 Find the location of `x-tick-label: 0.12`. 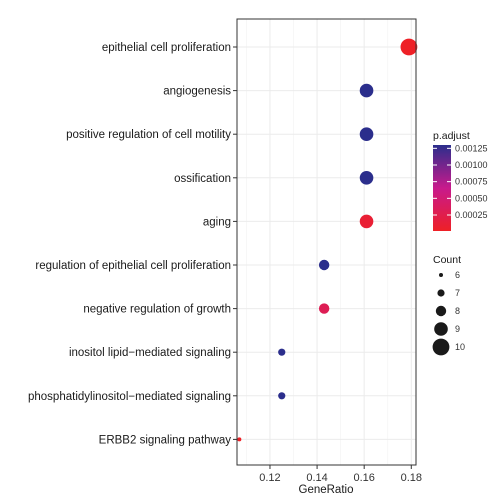

x-tick-label: 0.12 is located at coordinates (269, 478).